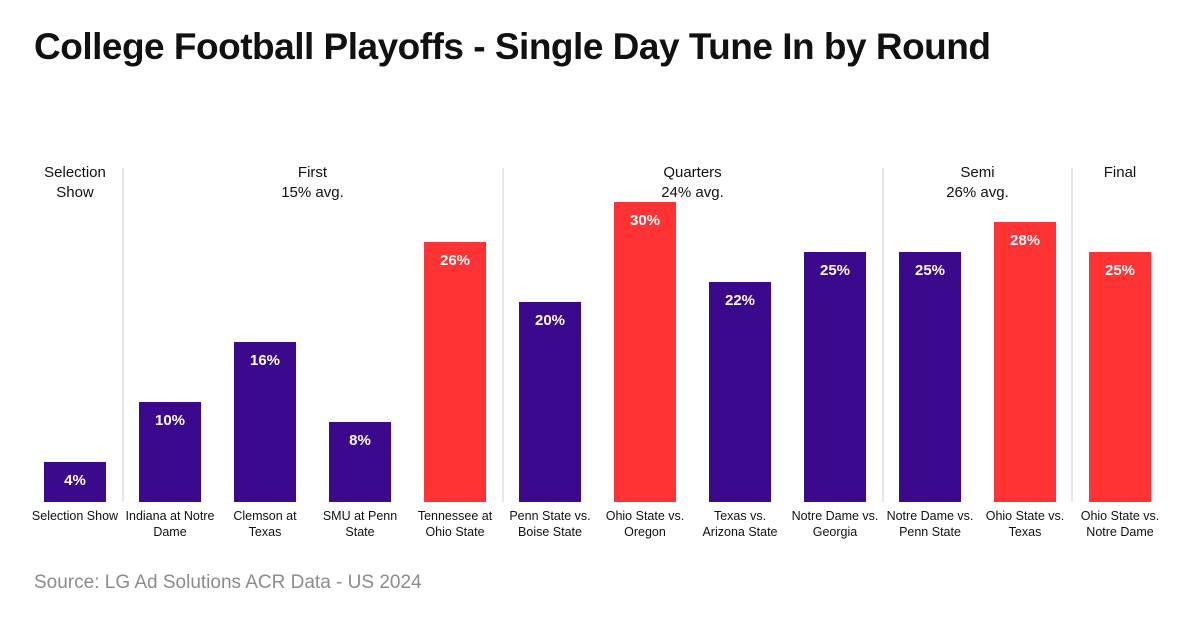 This screenshot has height=628, width=1200. I want to click on category-label: State, so click(359, 532).